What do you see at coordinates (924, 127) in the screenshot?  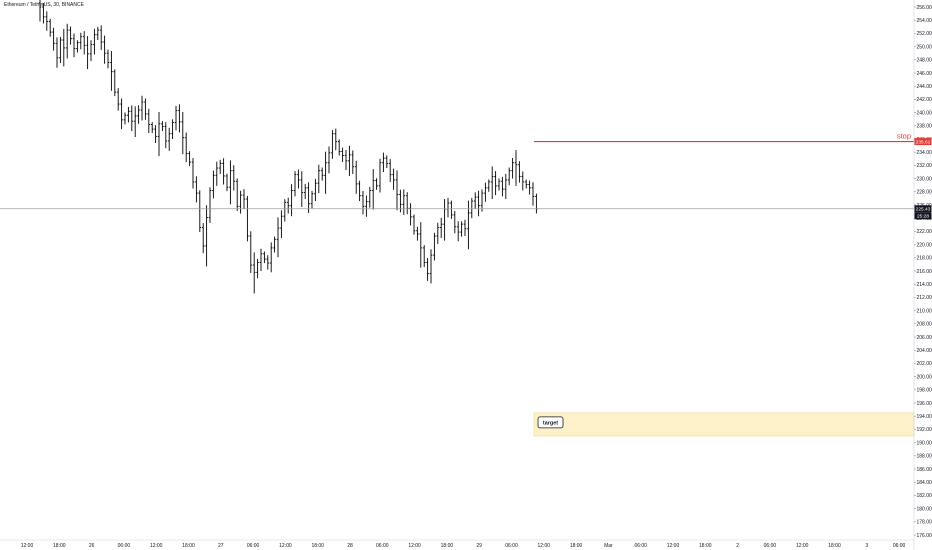 I see `y-tick-label: 238.00` at bounding box center [924, 127].